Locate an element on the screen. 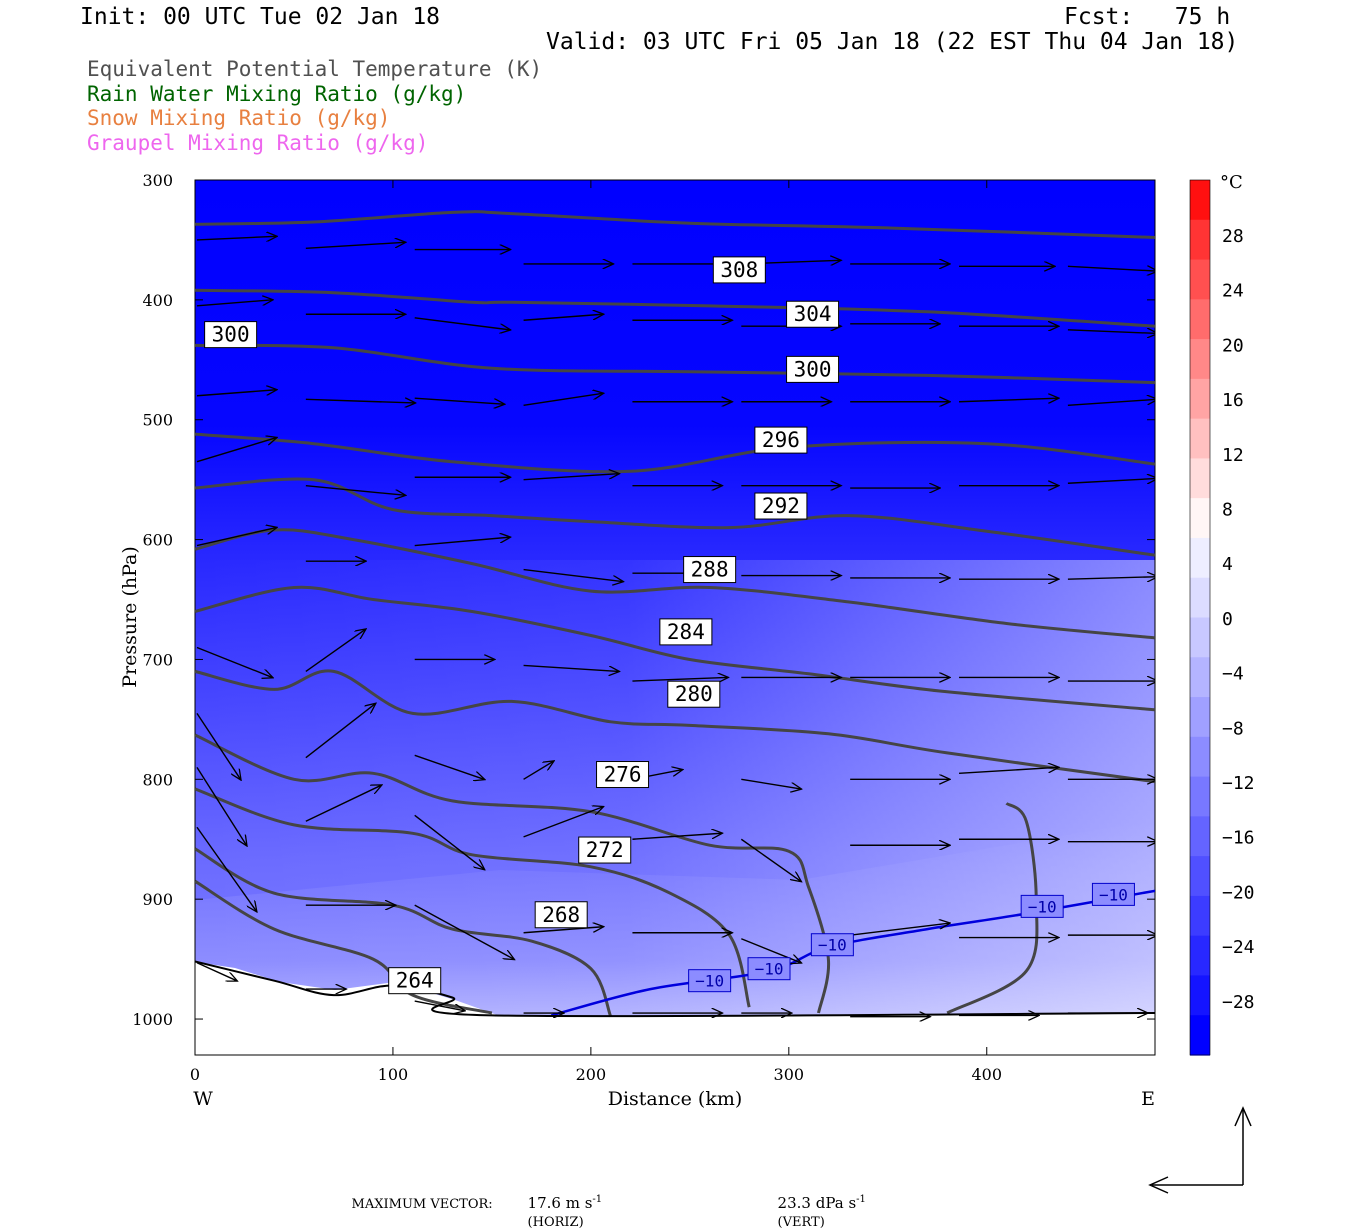  contour-label-280: 280 is located at coordinates (694, 694).